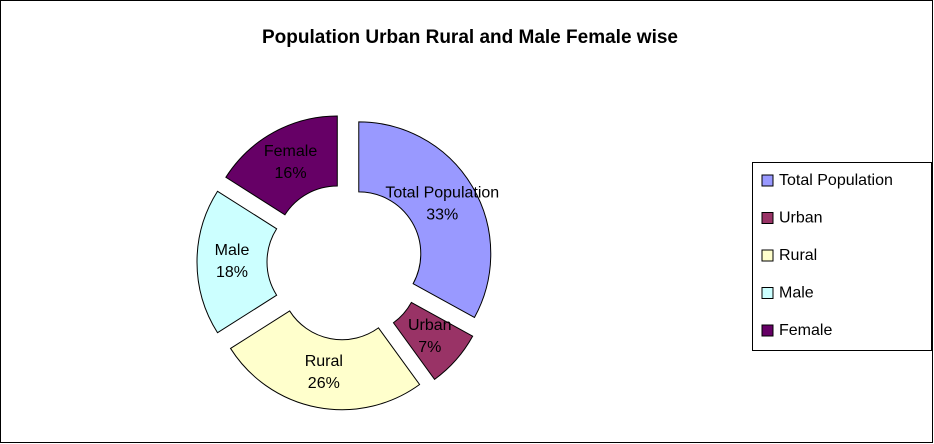 The height and width of the screenshot is (444, 934). What do you see at coordinates (429, 347) in the screenshot?
I see `segment-value-label: 7%` at bounding box center [429, 347].